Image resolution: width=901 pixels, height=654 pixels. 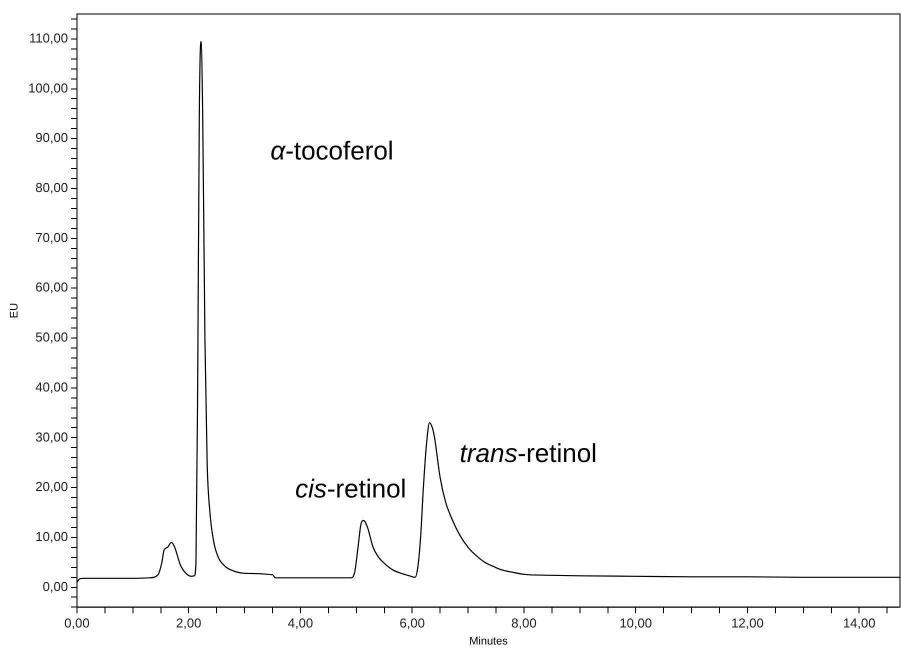 What do you see at coordinates (51, 287) in the screenshot?
I see `y-tick-label: 60,00` at bounding box center [51, 287].